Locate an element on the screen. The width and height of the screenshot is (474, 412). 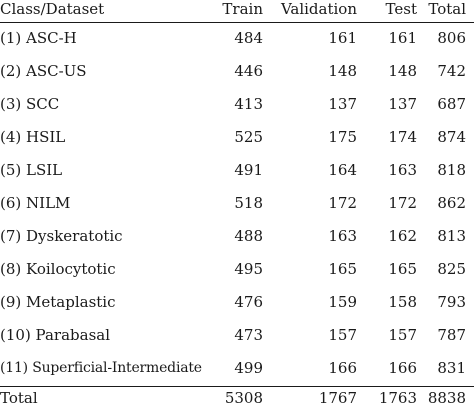
header-train: Train is located at coordinates (242, 9).